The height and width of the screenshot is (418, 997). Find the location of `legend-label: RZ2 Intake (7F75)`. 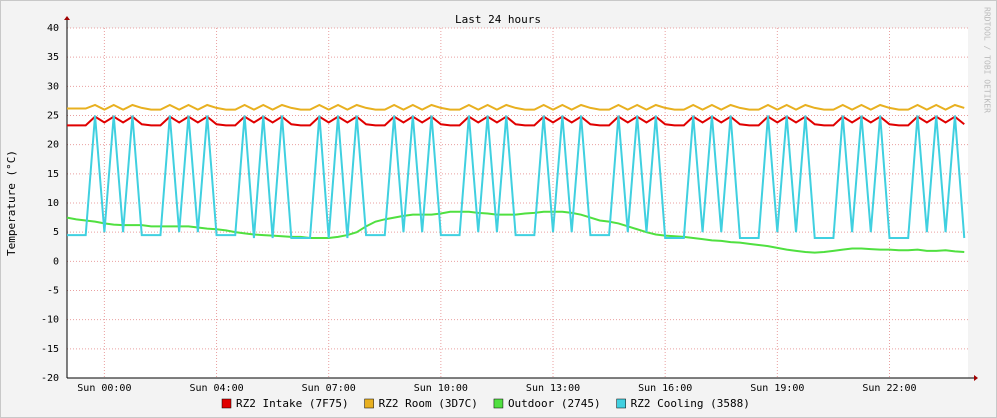

legend-label: RZ2 Intake (7F75) is located at coordinates (292, 403).